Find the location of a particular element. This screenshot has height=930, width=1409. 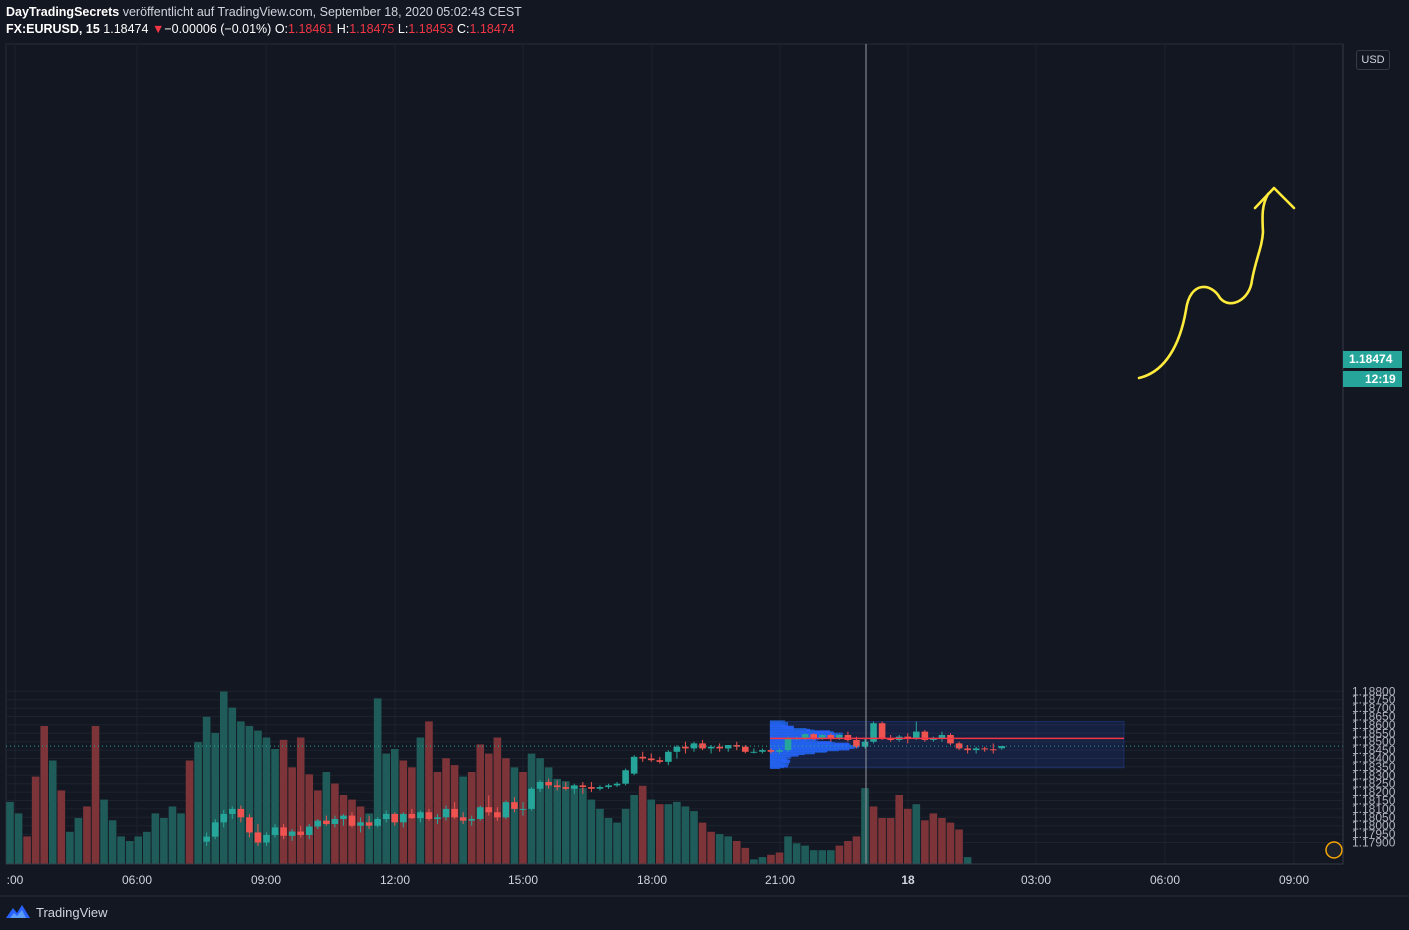

time-tick-label: 18:00 is located at coordinates (652, 880).